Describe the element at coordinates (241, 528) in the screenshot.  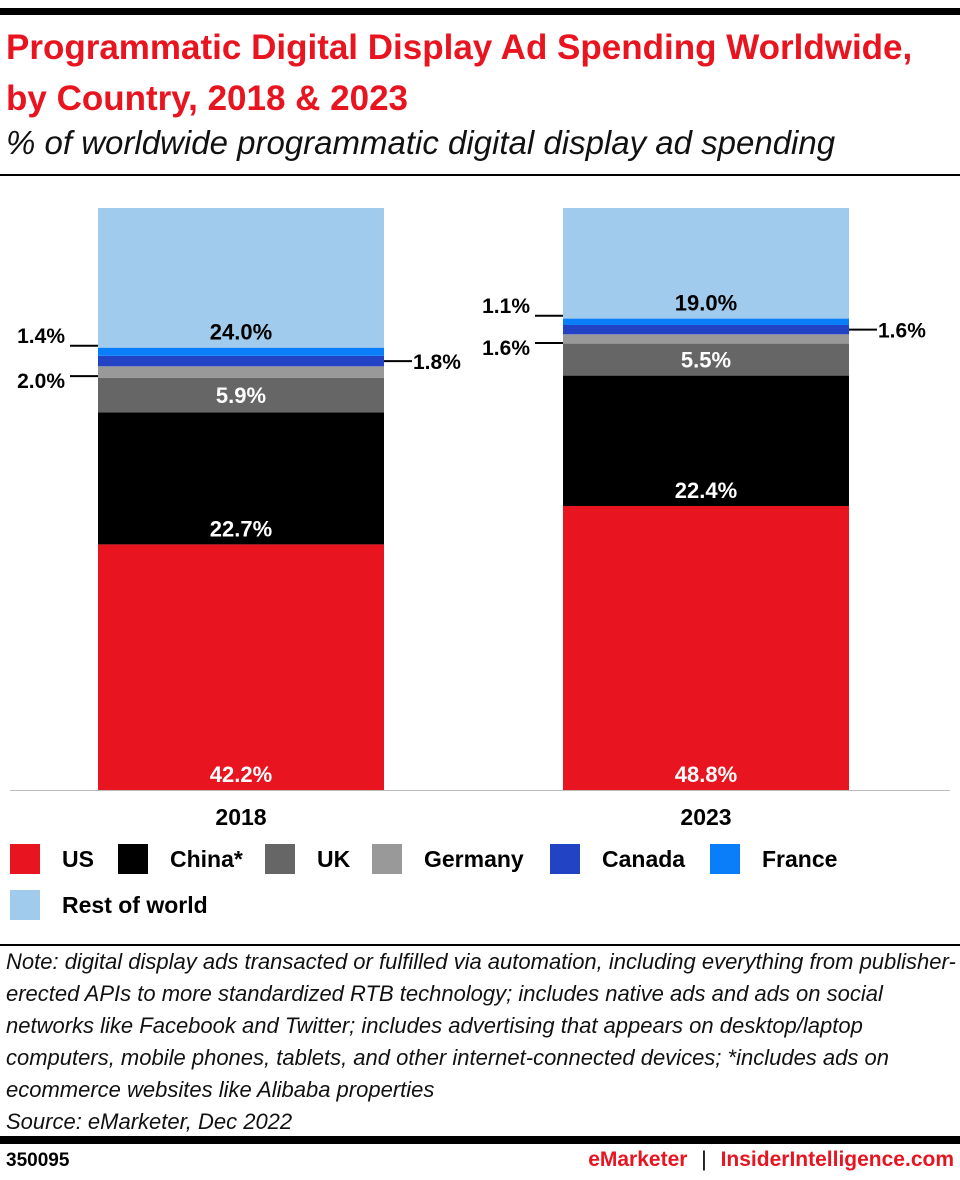
I see `data-label: 22.7%` at that location.